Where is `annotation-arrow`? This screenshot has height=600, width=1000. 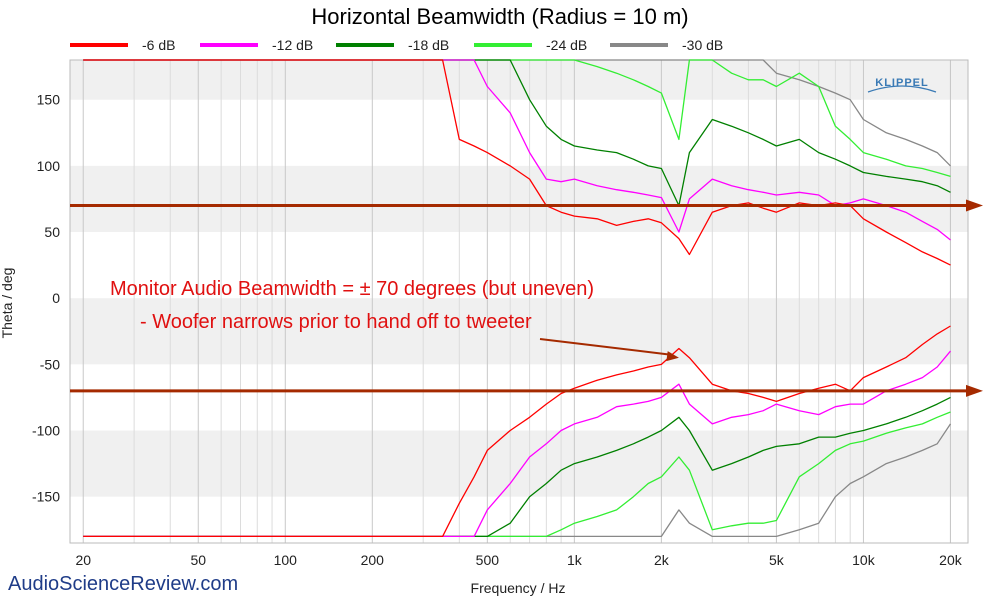
annotation-arrow is located at coordinates (605, 347).